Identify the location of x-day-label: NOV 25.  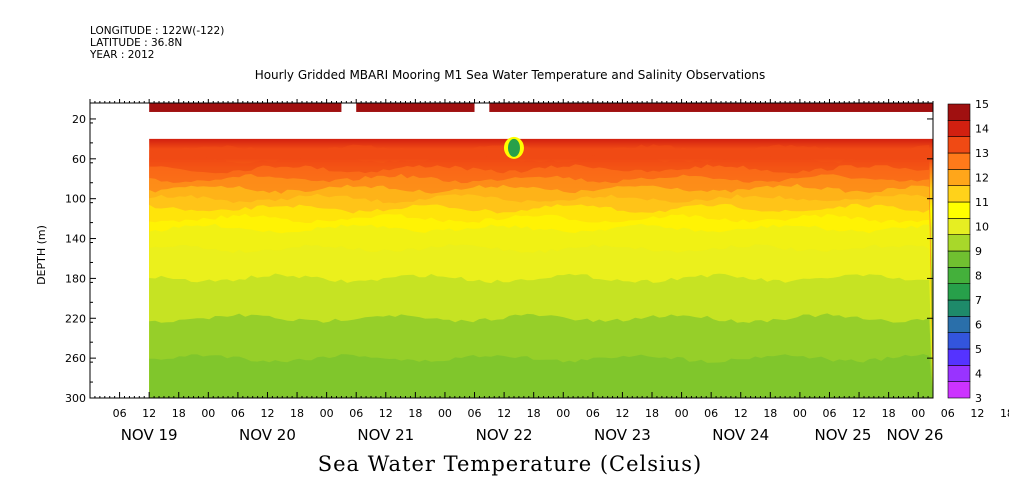
(843, 435).